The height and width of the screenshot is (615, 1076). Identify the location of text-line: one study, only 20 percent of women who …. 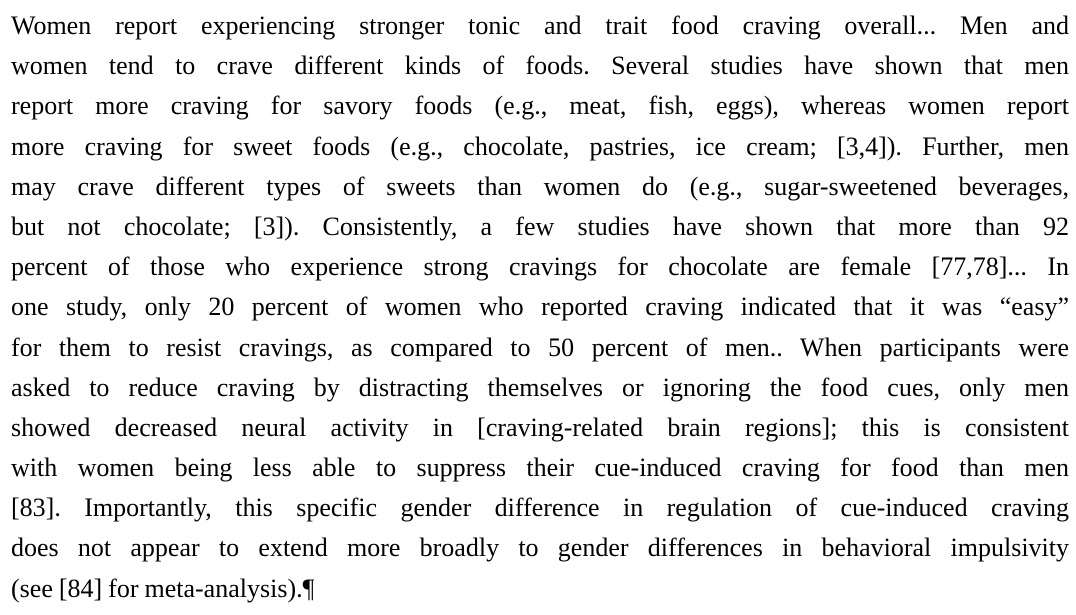
(540, 307).